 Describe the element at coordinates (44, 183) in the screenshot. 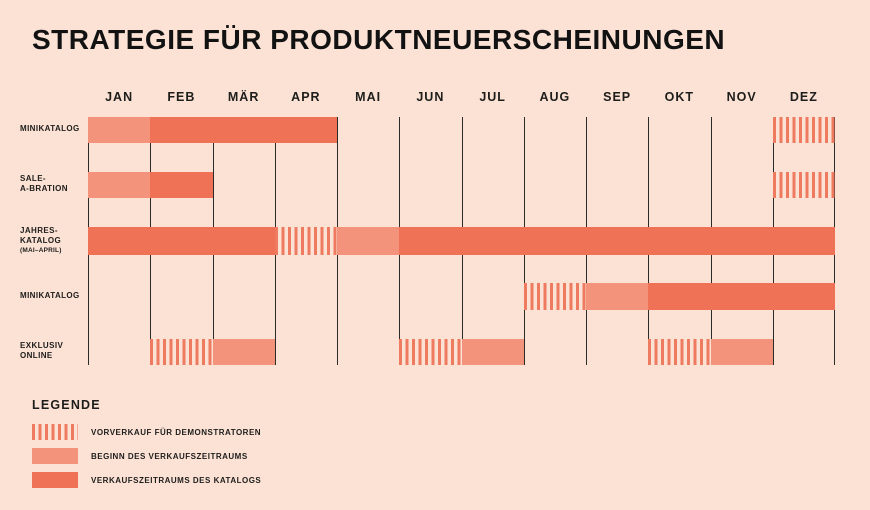

I see `row-label: SALE- A-BRATION` at that location.